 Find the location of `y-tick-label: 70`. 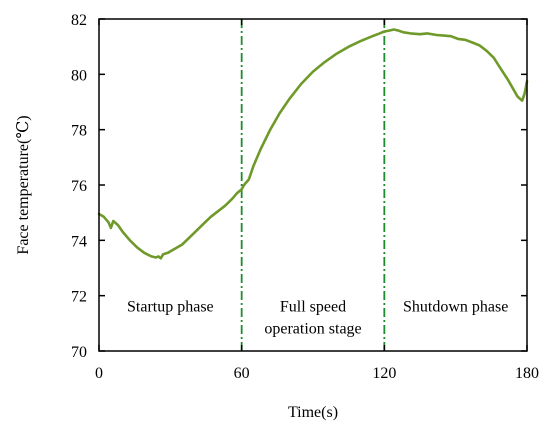

y-tick-label: 70 is located at coordinates (79, 352).